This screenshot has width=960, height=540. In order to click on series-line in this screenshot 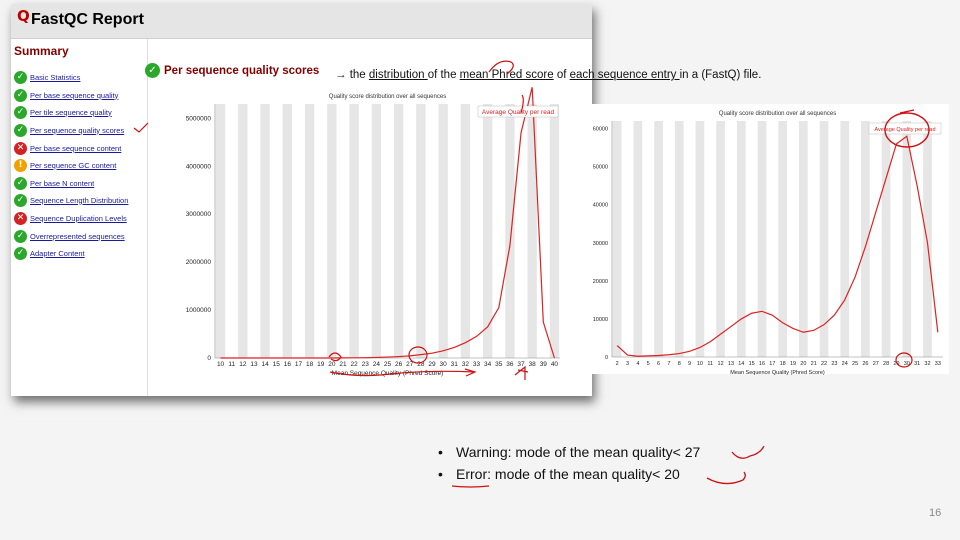, I will do `click(777, 246)`.